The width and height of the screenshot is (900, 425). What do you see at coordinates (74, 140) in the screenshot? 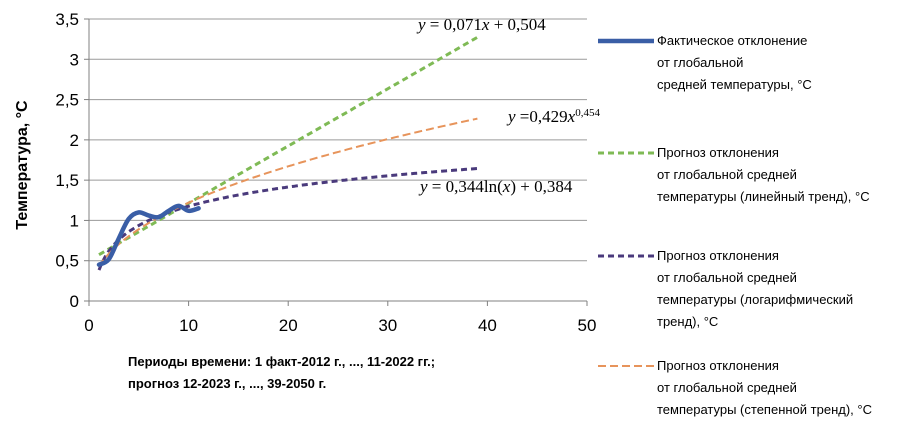
I see `y-tick-label: 2` at bounding box center [74, 140].